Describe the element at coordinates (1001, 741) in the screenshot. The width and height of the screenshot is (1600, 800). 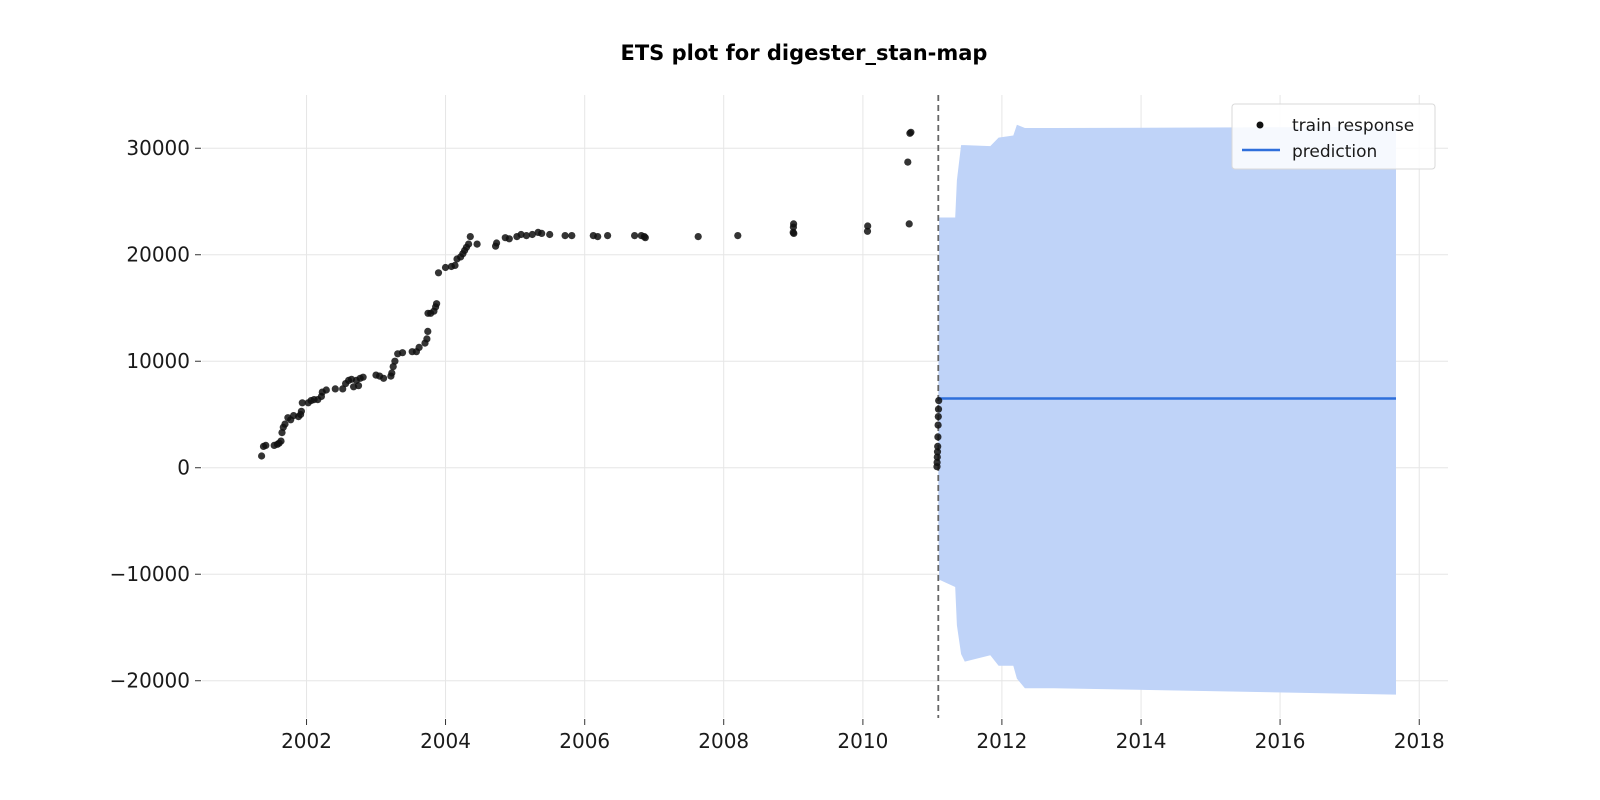
I see `x-tick-label: 2012` at that location.